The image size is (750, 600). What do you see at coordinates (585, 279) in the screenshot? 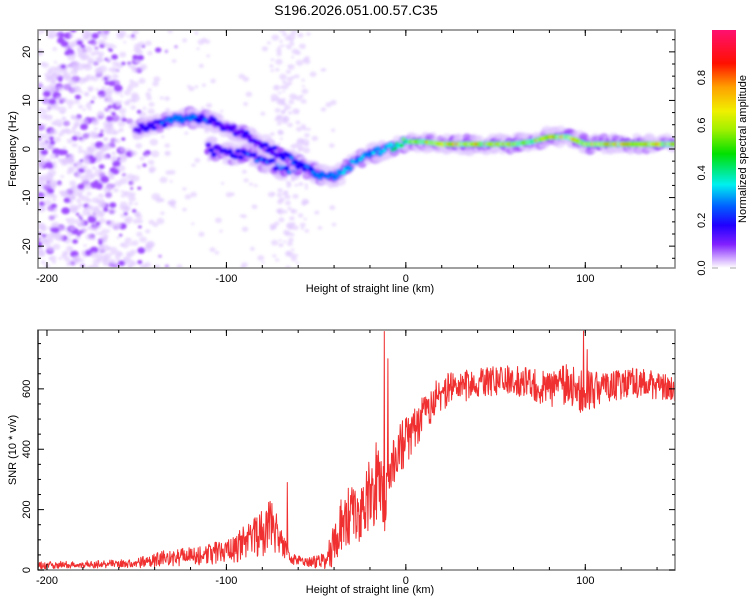
I see `x-tick-label: 100` at bounding box center [585, 279].